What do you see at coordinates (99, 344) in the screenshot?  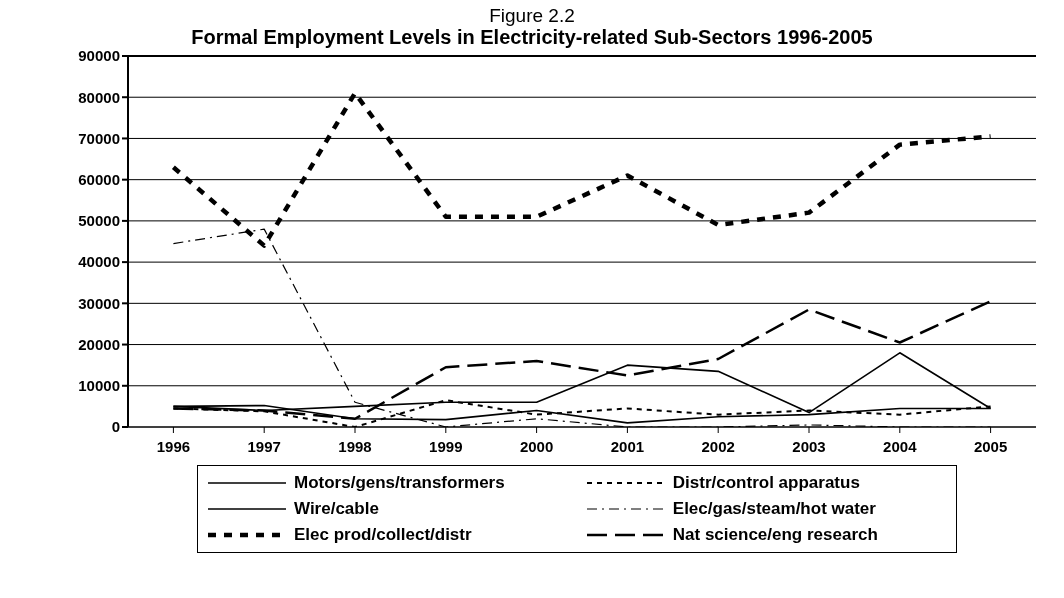 I see `y-tick-label: 20000` at bounding box center [99, 344].